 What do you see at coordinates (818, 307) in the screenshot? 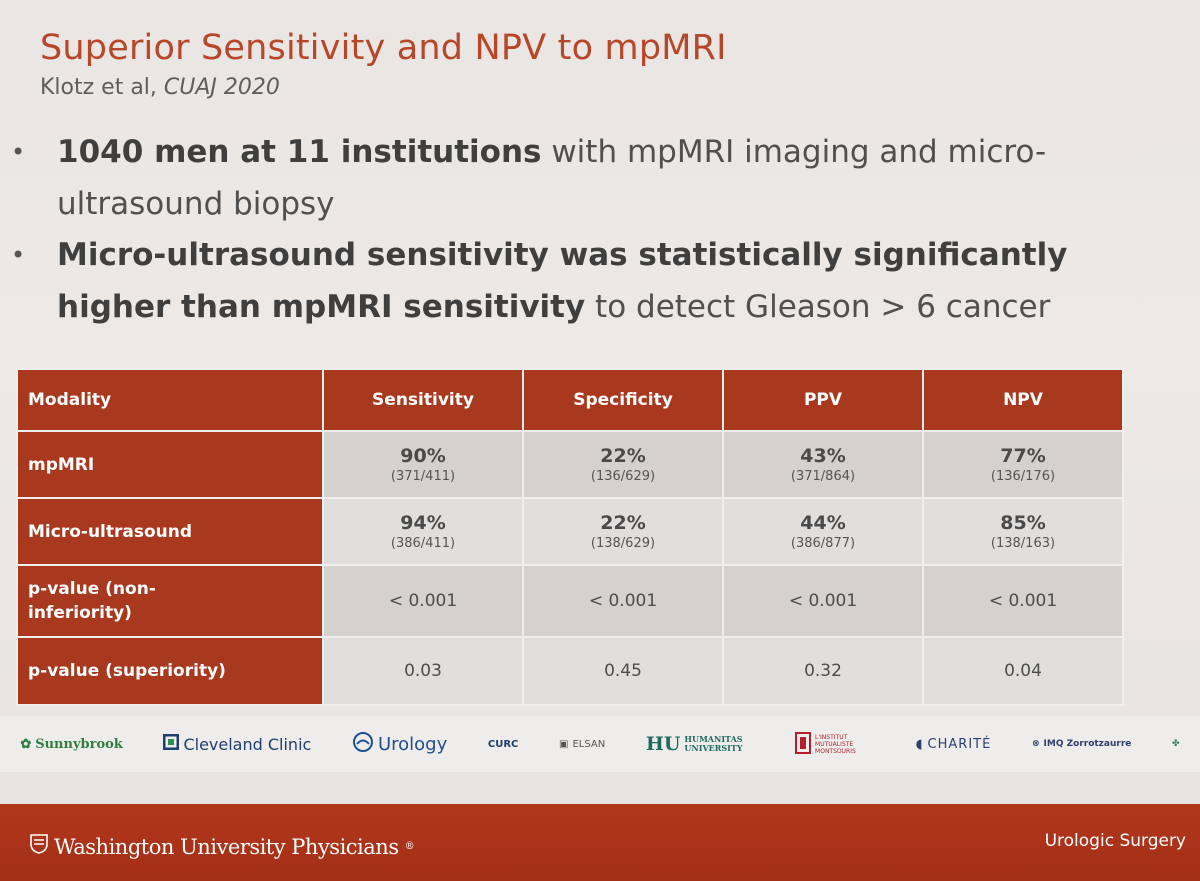
I see `bullet-text: to detect Gleason > 6 cancer` at bounding box center [818, 307].